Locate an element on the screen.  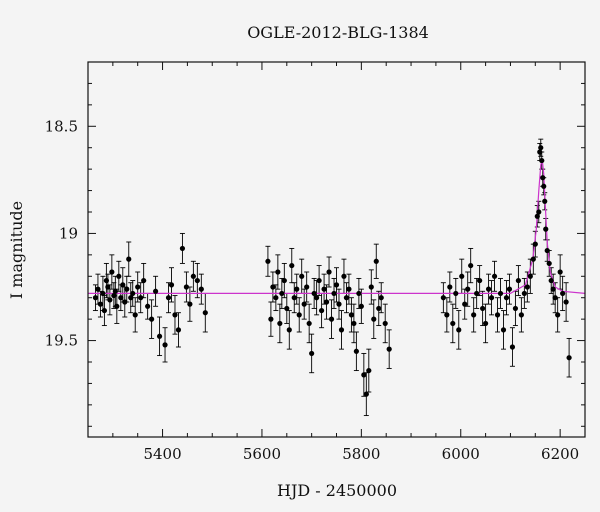
x-tick-label: 5400 is located at coordinates (162, 454).